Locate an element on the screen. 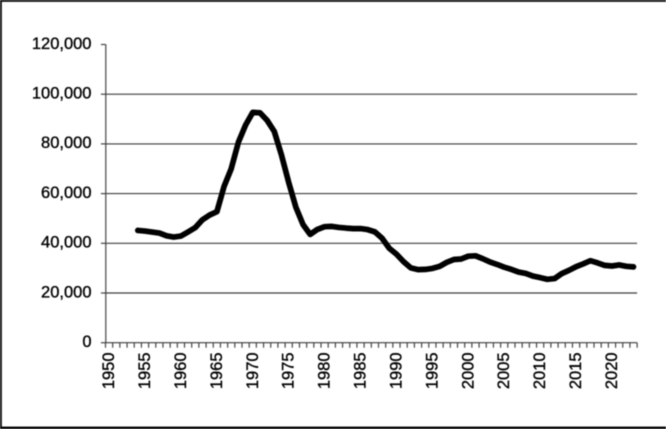 This screenshot has height=429, width=666. svg-text: 40,000 is located at coordinates (66, 243).